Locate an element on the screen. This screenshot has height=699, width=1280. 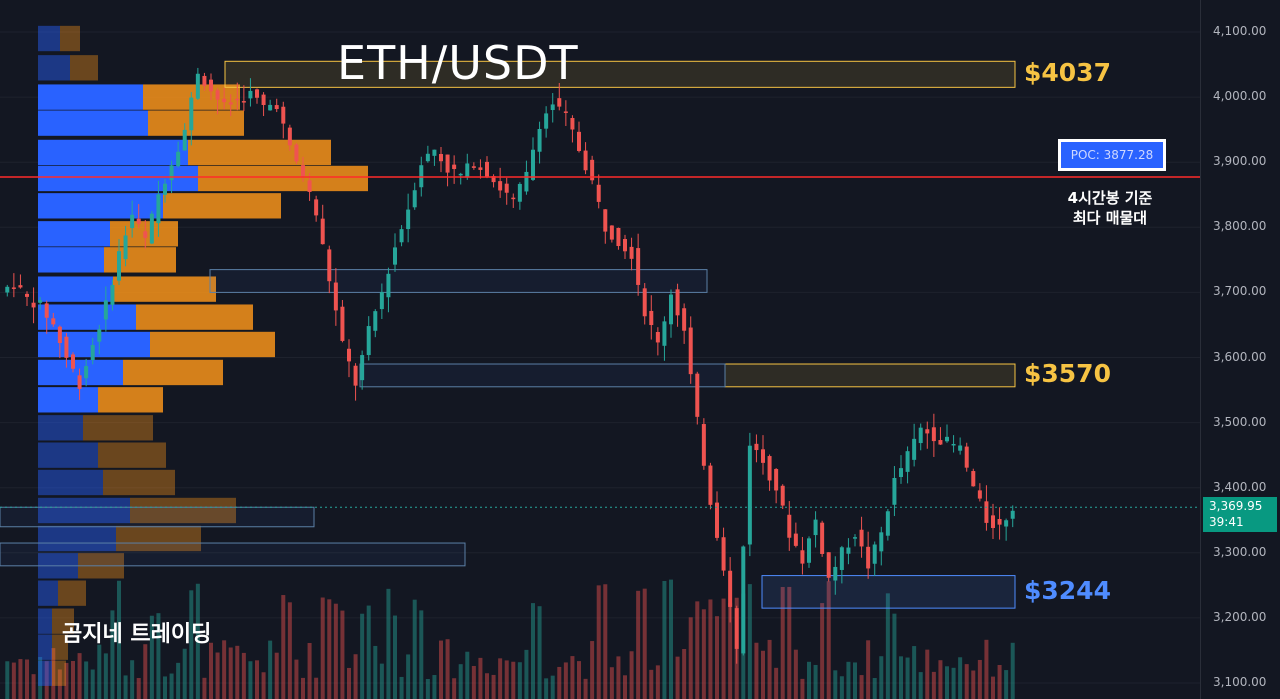
price-tick: 3,600.00 is located at coordinates (1240, 356).